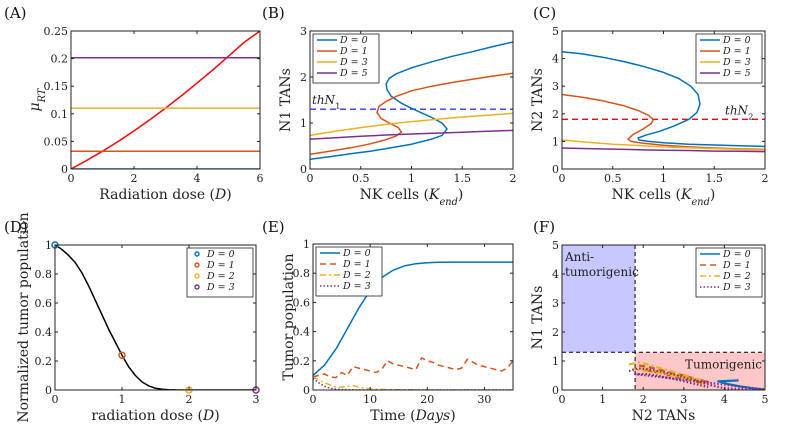 The image size is (795, 438). Describe the element at coordinates (427, 399) in the screenshot. I see `x-tick-label: 20` at that location.